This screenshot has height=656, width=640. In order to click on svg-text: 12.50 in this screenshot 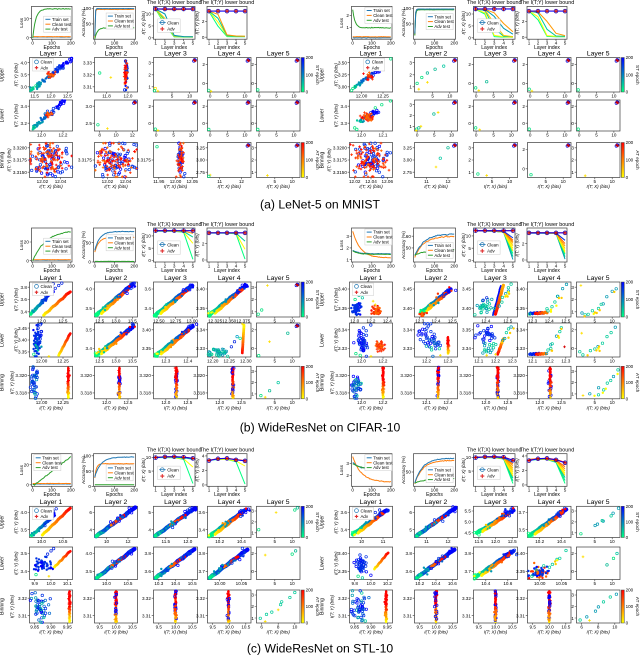, I will do `click(159, 320)`.